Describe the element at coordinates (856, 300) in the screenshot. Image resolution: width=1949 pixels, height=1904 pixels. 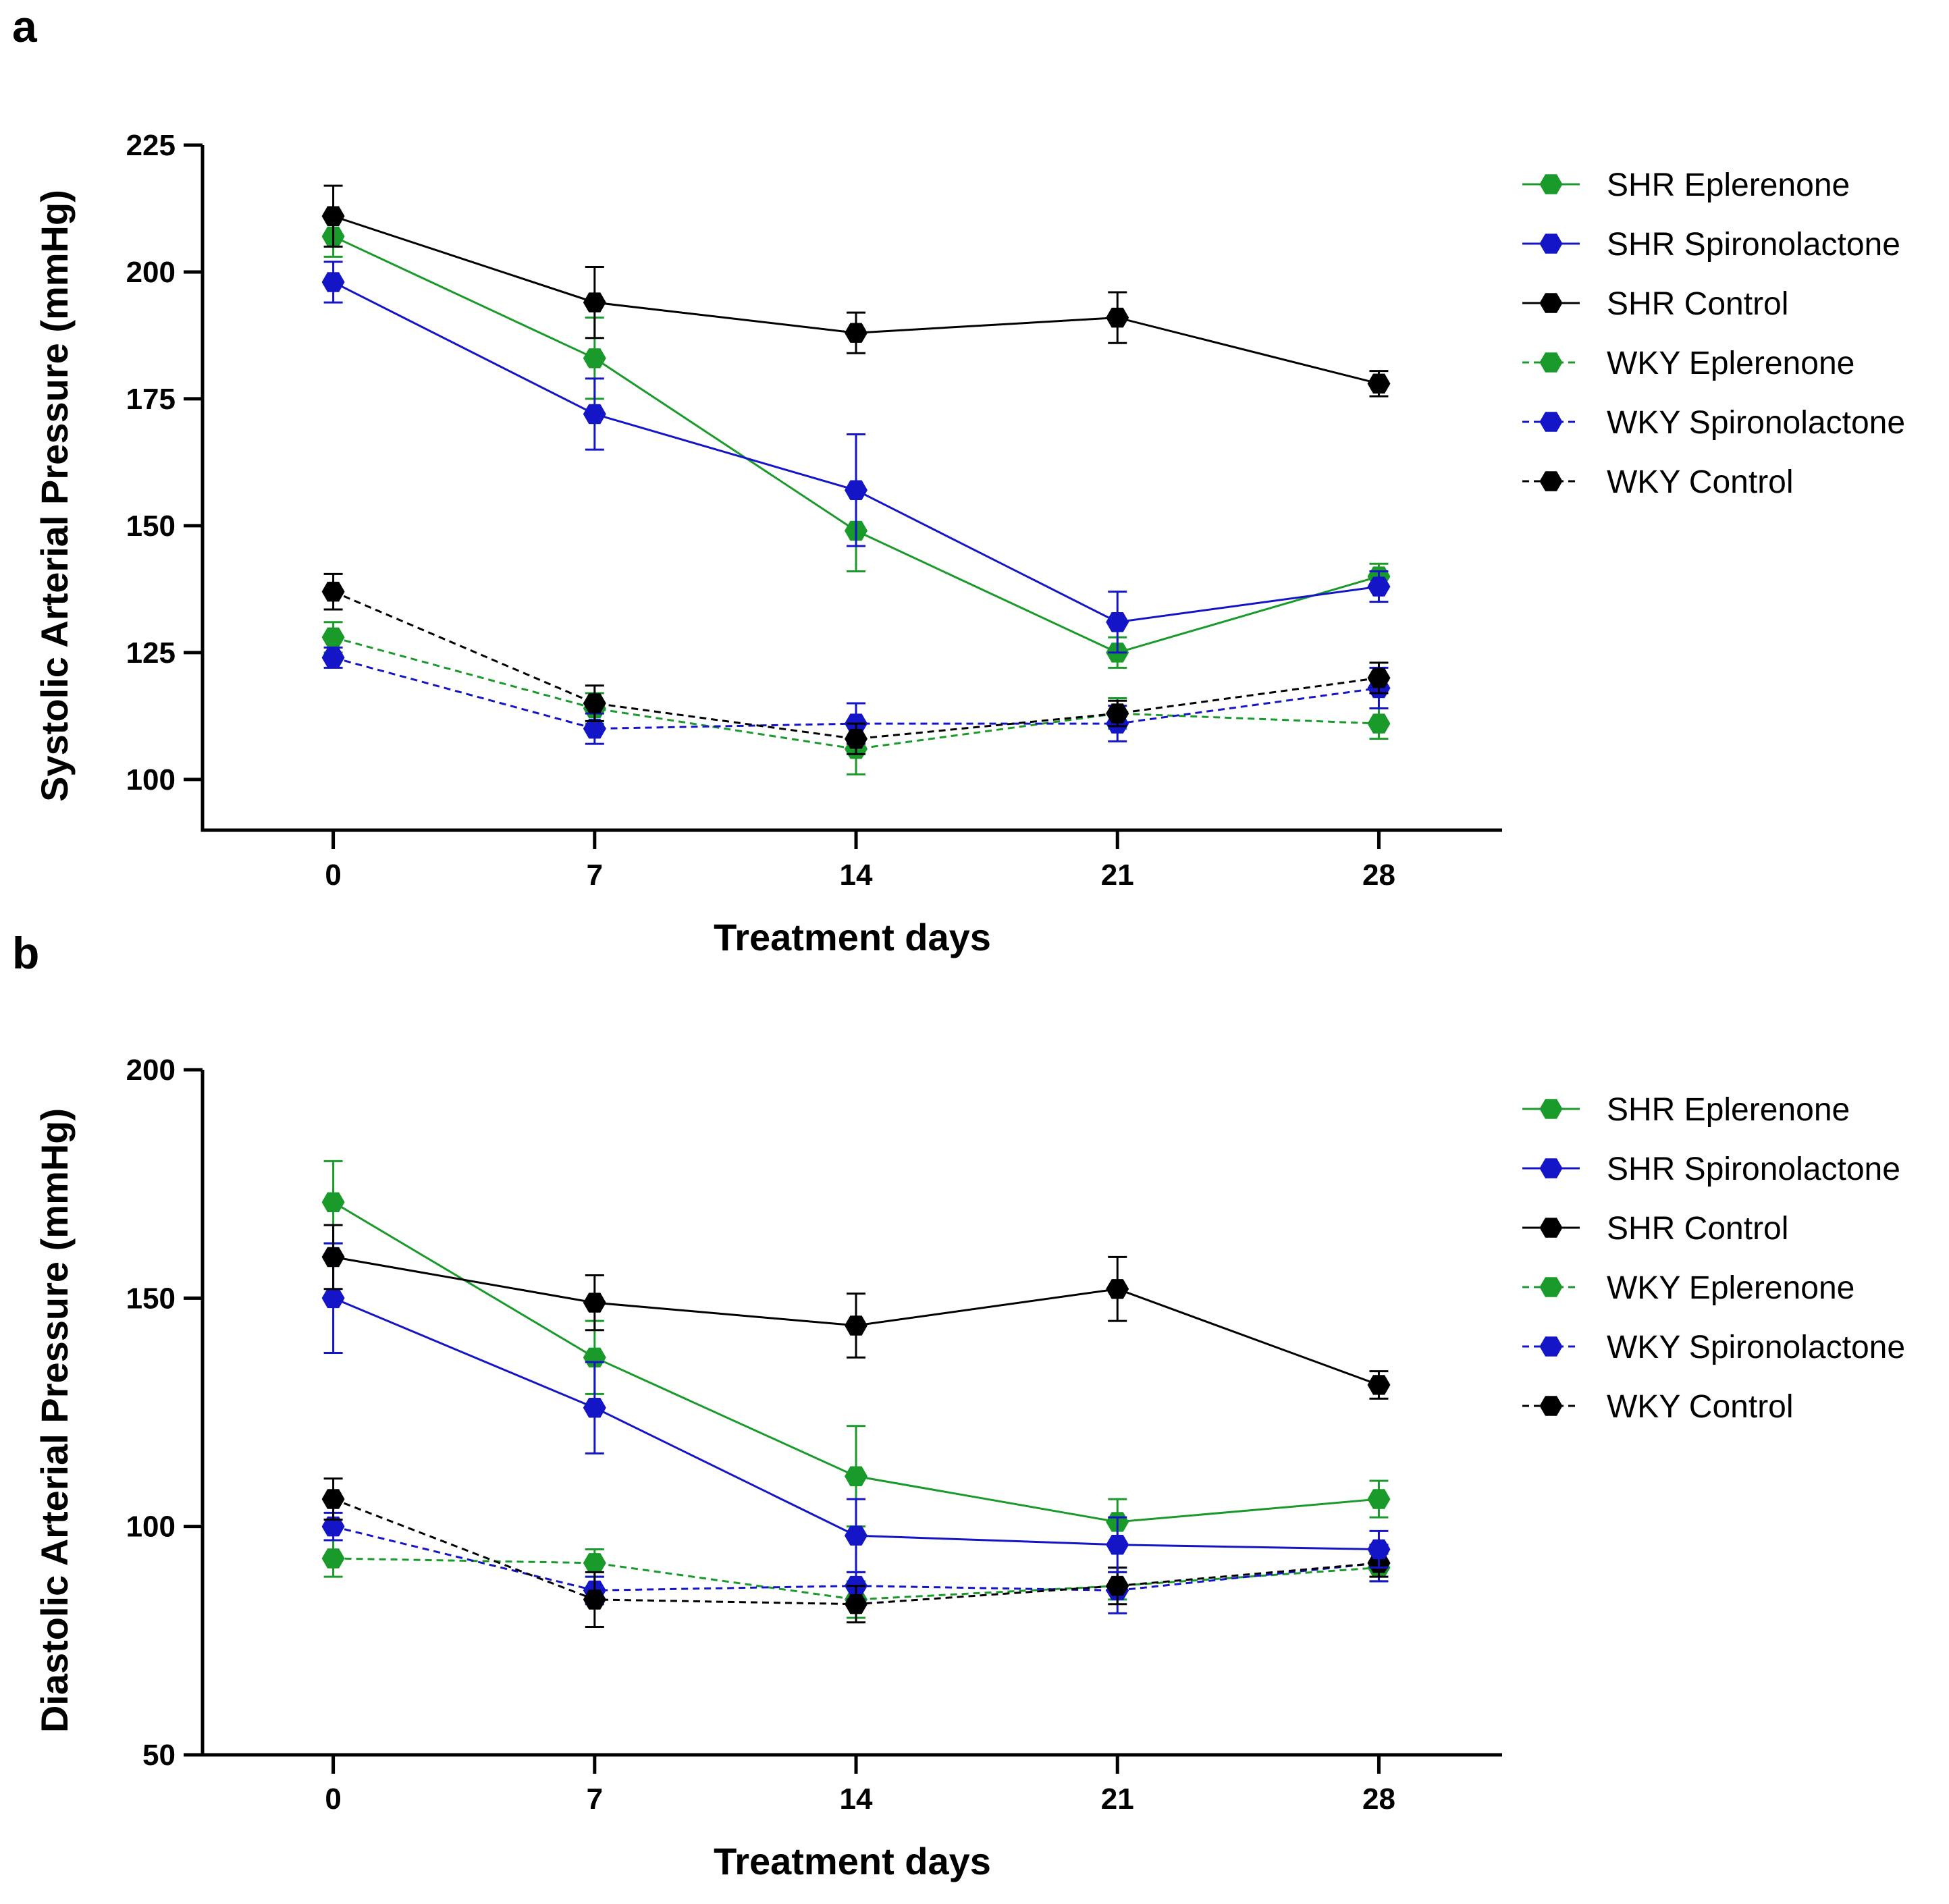
I see `series-line-shr-control-a` at that location.